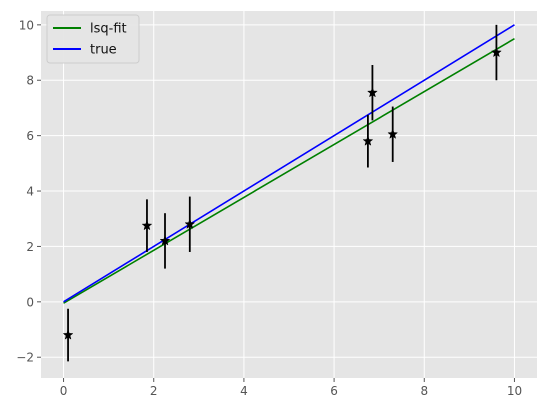 The width and height of the screenshot is (546, 413). I want to click on y-tick-label: 4, so click(30, 192).